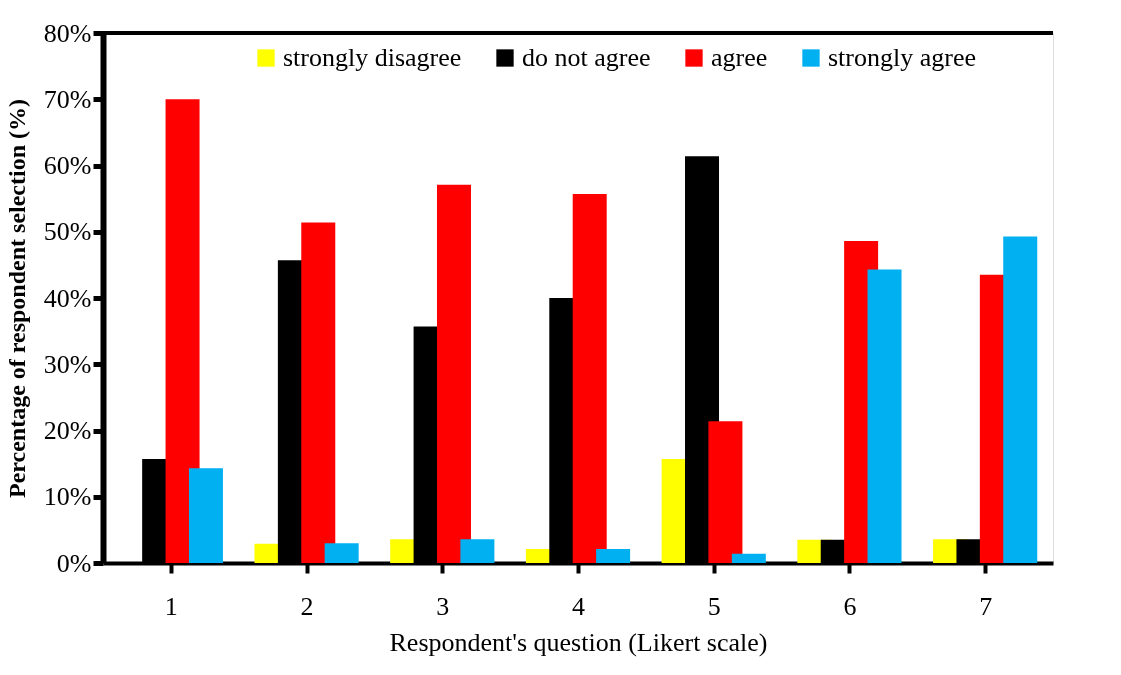 Image resolution: width=1121 pixels, height=675 pixels. What do you see at coordinates (67, 33) in the screenshot?
I see `y-tick-label: 80%` at bounding box center [67, 33].